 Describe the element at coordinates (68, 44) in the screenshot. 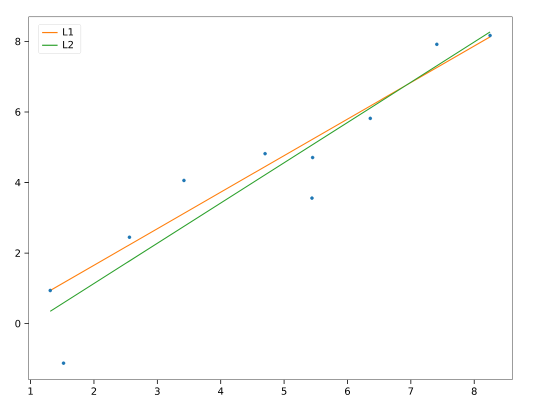

I see `legend-label: L2` at that location.